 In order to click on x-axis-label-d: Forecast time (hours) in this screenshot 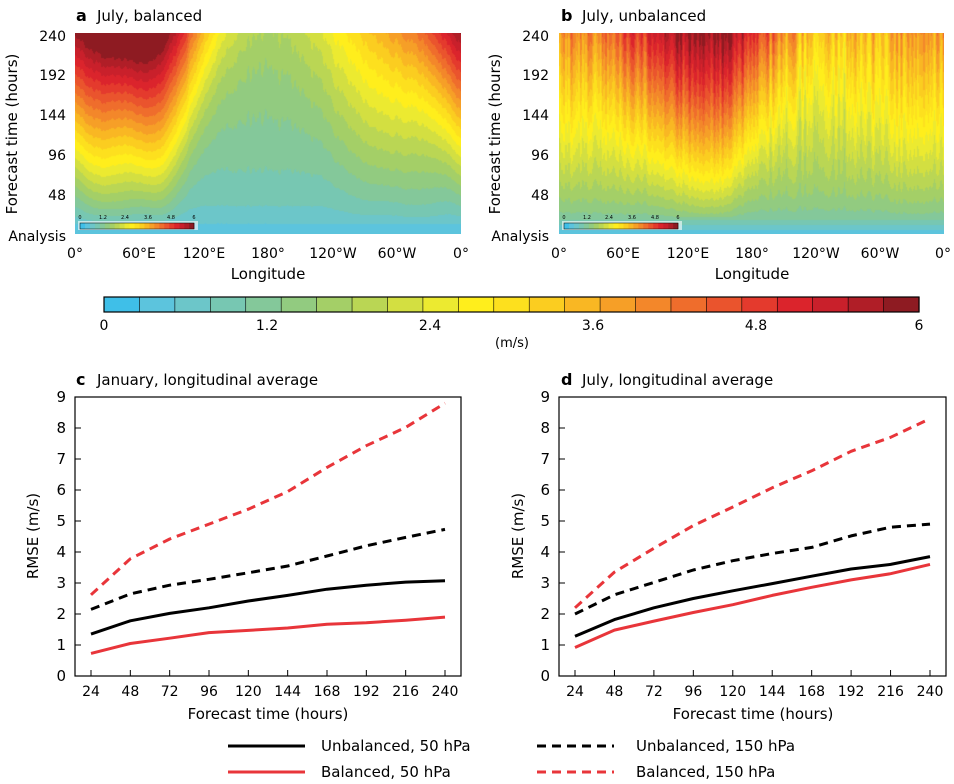, I will do `click(753, 714)`.